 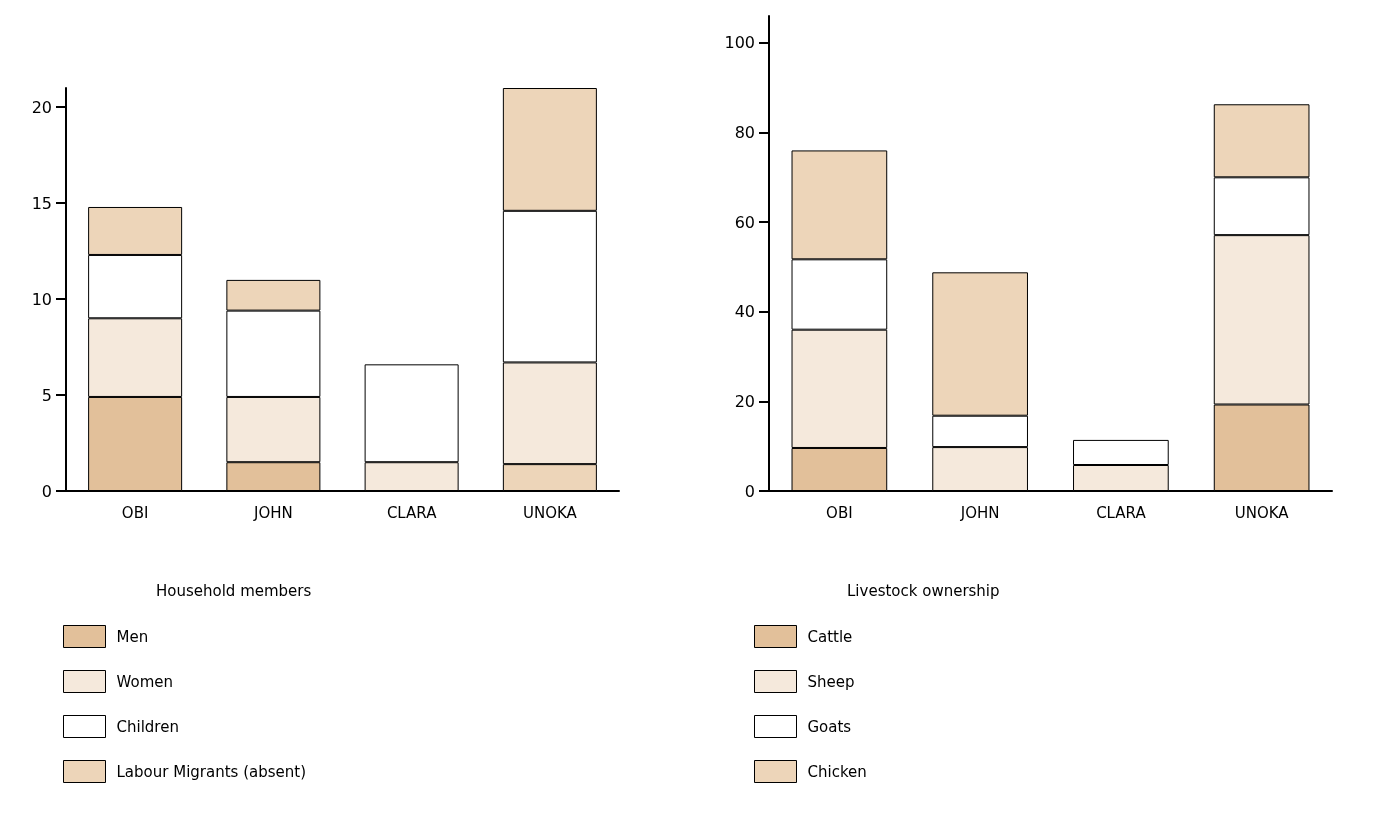 I want to click on x-axis-title: Household members, so click(x=234, y=590).